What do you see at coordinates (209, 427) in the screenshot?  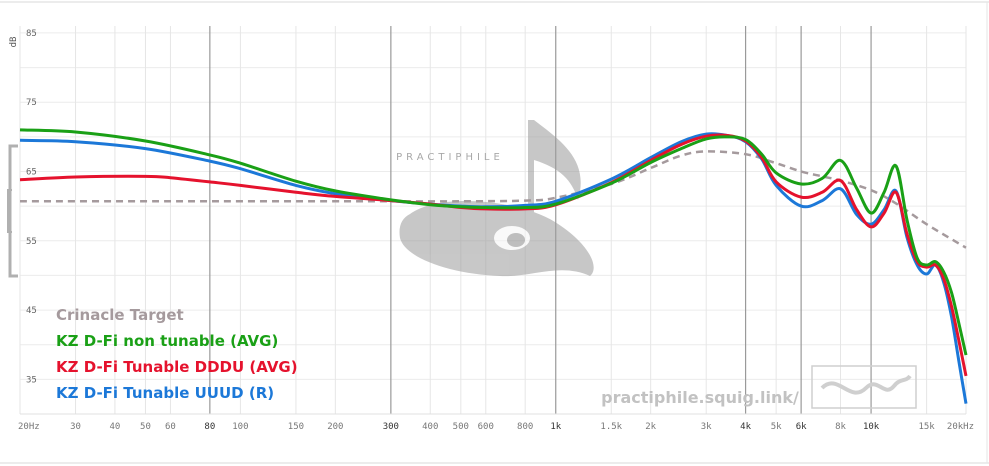 I see `x-tick-label: 80` at bounding box center [209, 427].